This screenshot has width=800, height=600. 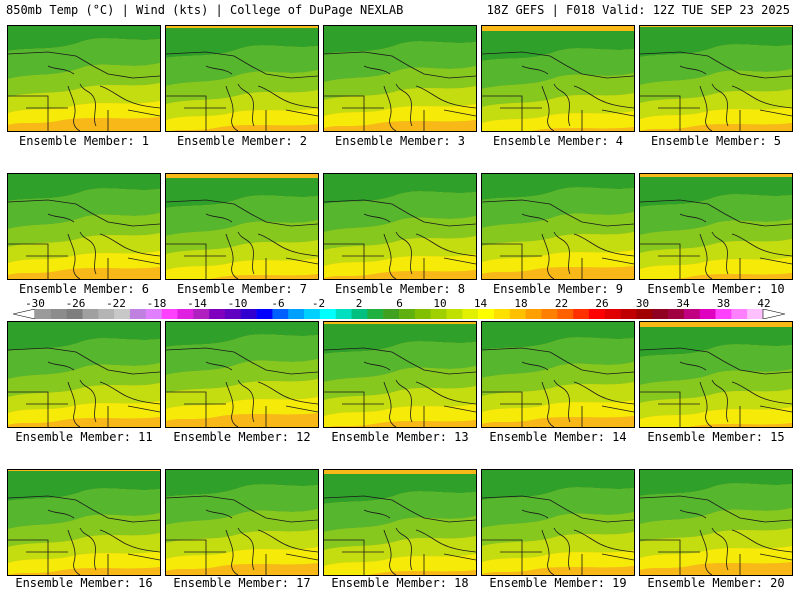 I want to click on colorbar-tick-label: 10, so click(x=440, y=303).